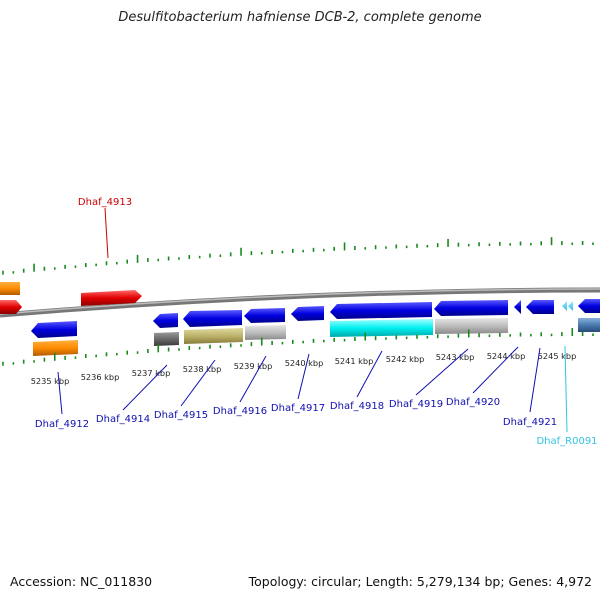 This screenshot has height=600, width=600. Describe the element at coordinates (354, 361) in the screenshot. I see `kbp-tick-label: 5241 kbp` at that location.